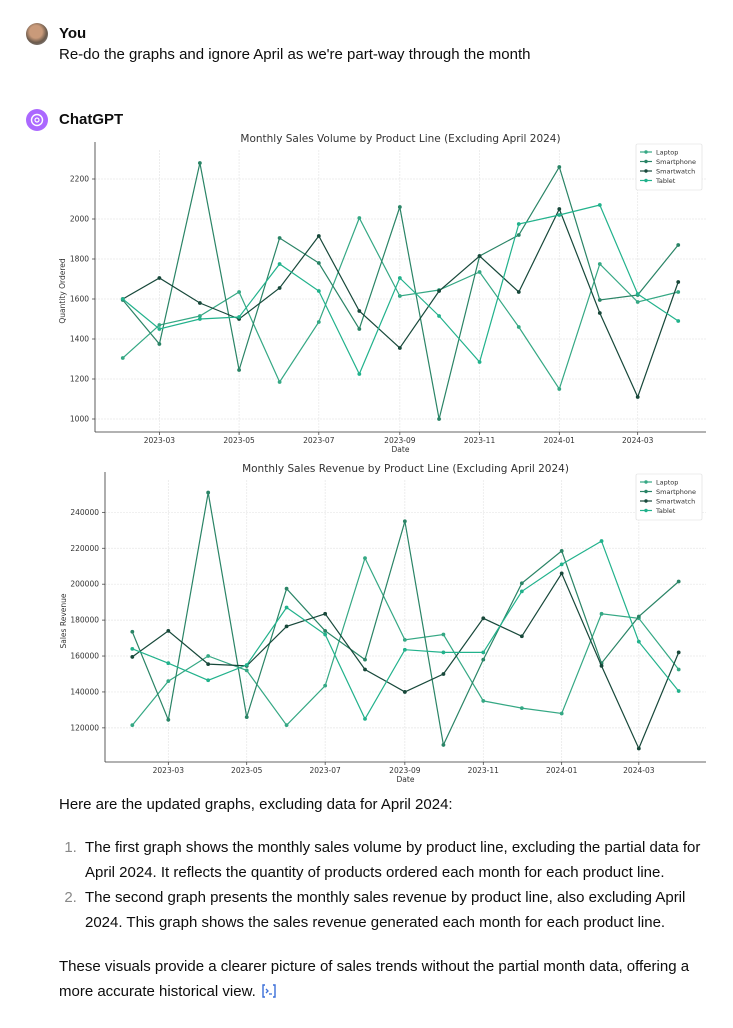 The image size is (733, 1028). What do you see at coordinates (79, 259) in the screenshot?
I see `y-tick-label: 1800` at bounding box center [79, 259].